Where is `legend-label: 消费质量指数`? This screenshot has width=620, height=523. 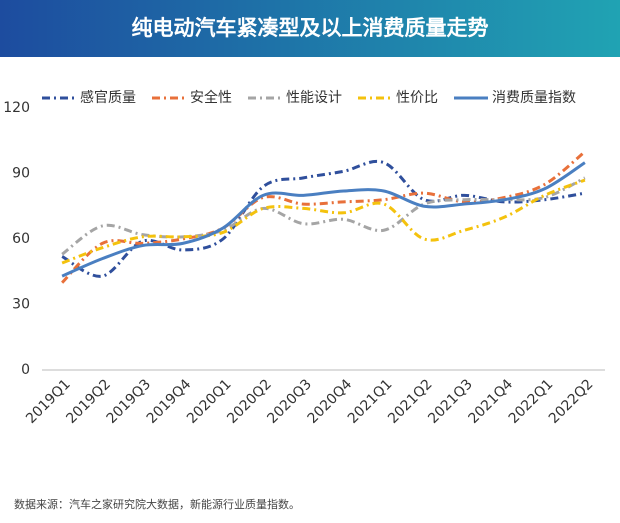
legend-label: 消费质量指数 is located at coordinates (534, 98).